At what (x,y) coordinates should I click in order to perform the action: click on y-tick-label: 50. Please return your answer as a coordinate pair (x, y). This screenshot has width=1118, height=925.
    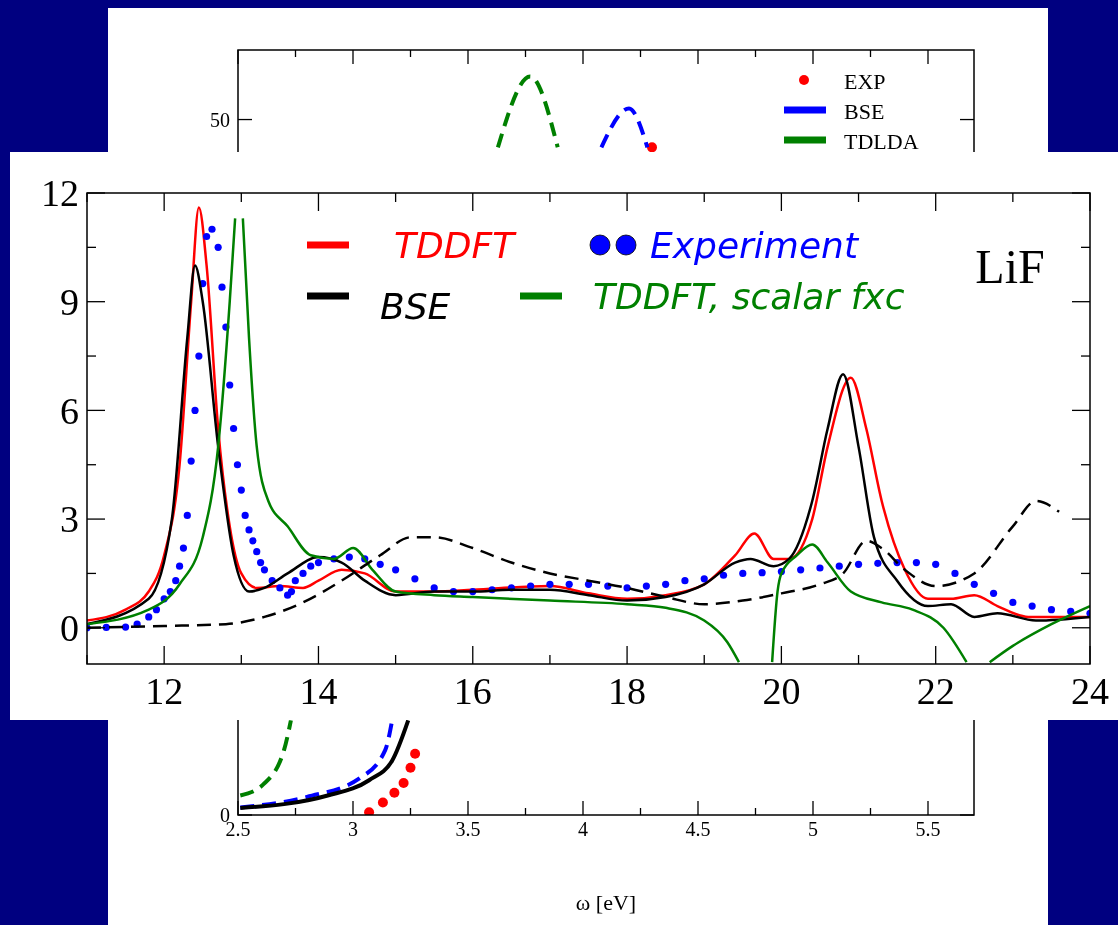
    Looking at the image, I should click on (220, 119).